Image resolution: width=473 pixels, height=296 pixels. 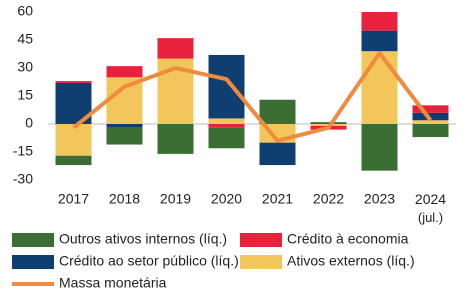 What do you see at coordinates (143, 239) in the screenshot?
I see `legend-label: Outros ativos internos (líq.)` at bounding box center [143, 239].